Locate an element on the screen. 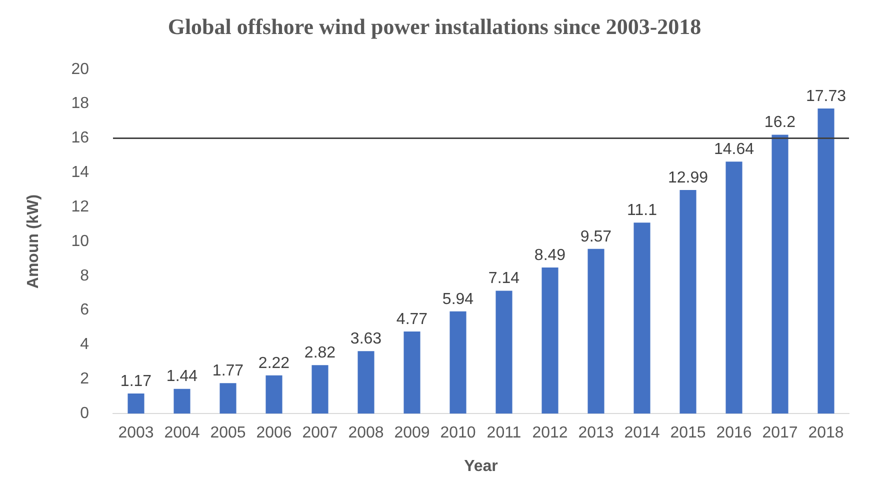  y-tick-label: 20 is located at coordinates (80, 69).